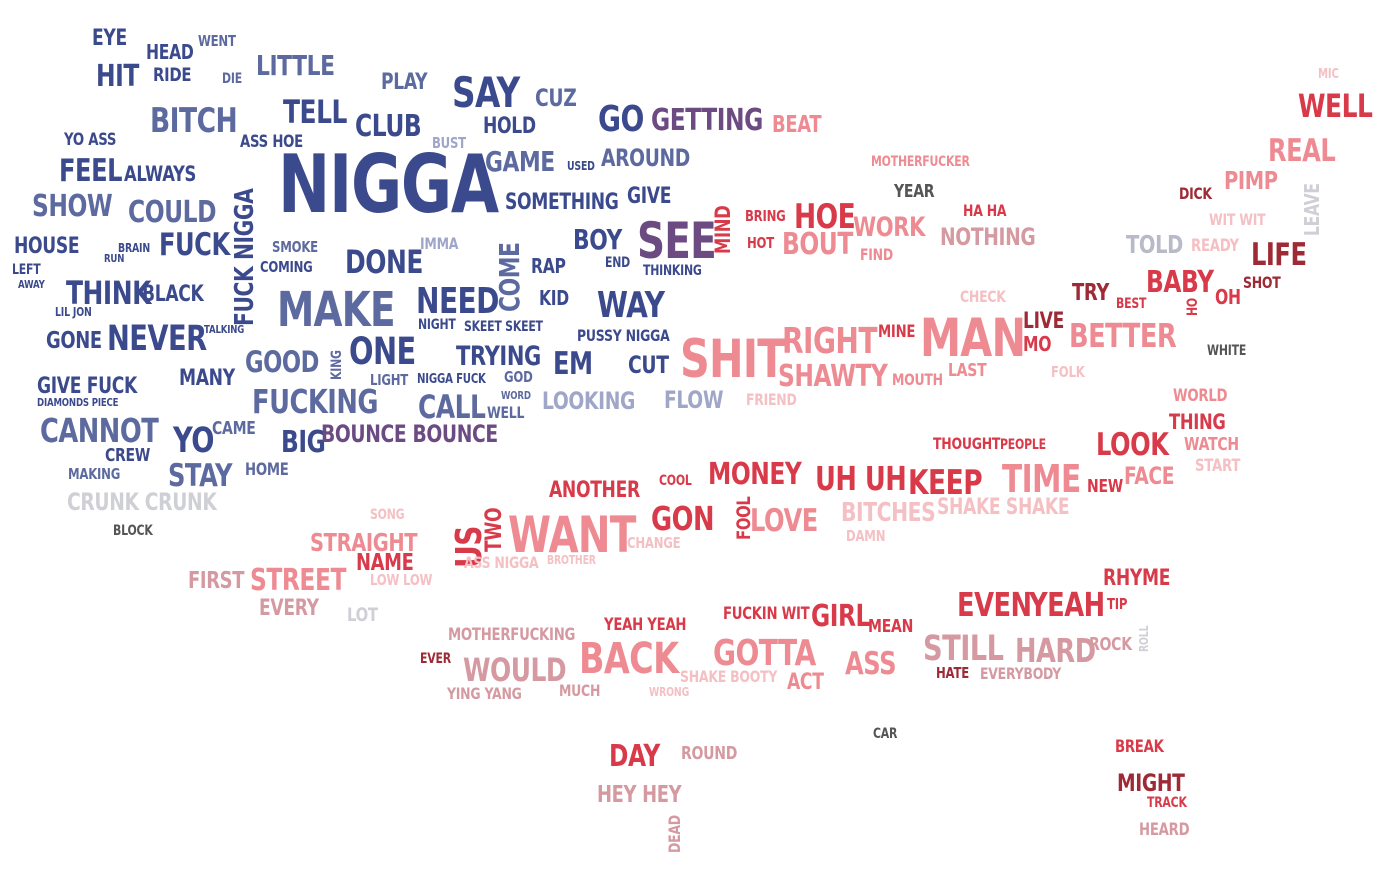 The height and width of the screenshot is (877, 1395). What do you see at coordinates (193, 441) in the screenshot?
I see `cloud-word: YO` at bounding box center [193, 441].